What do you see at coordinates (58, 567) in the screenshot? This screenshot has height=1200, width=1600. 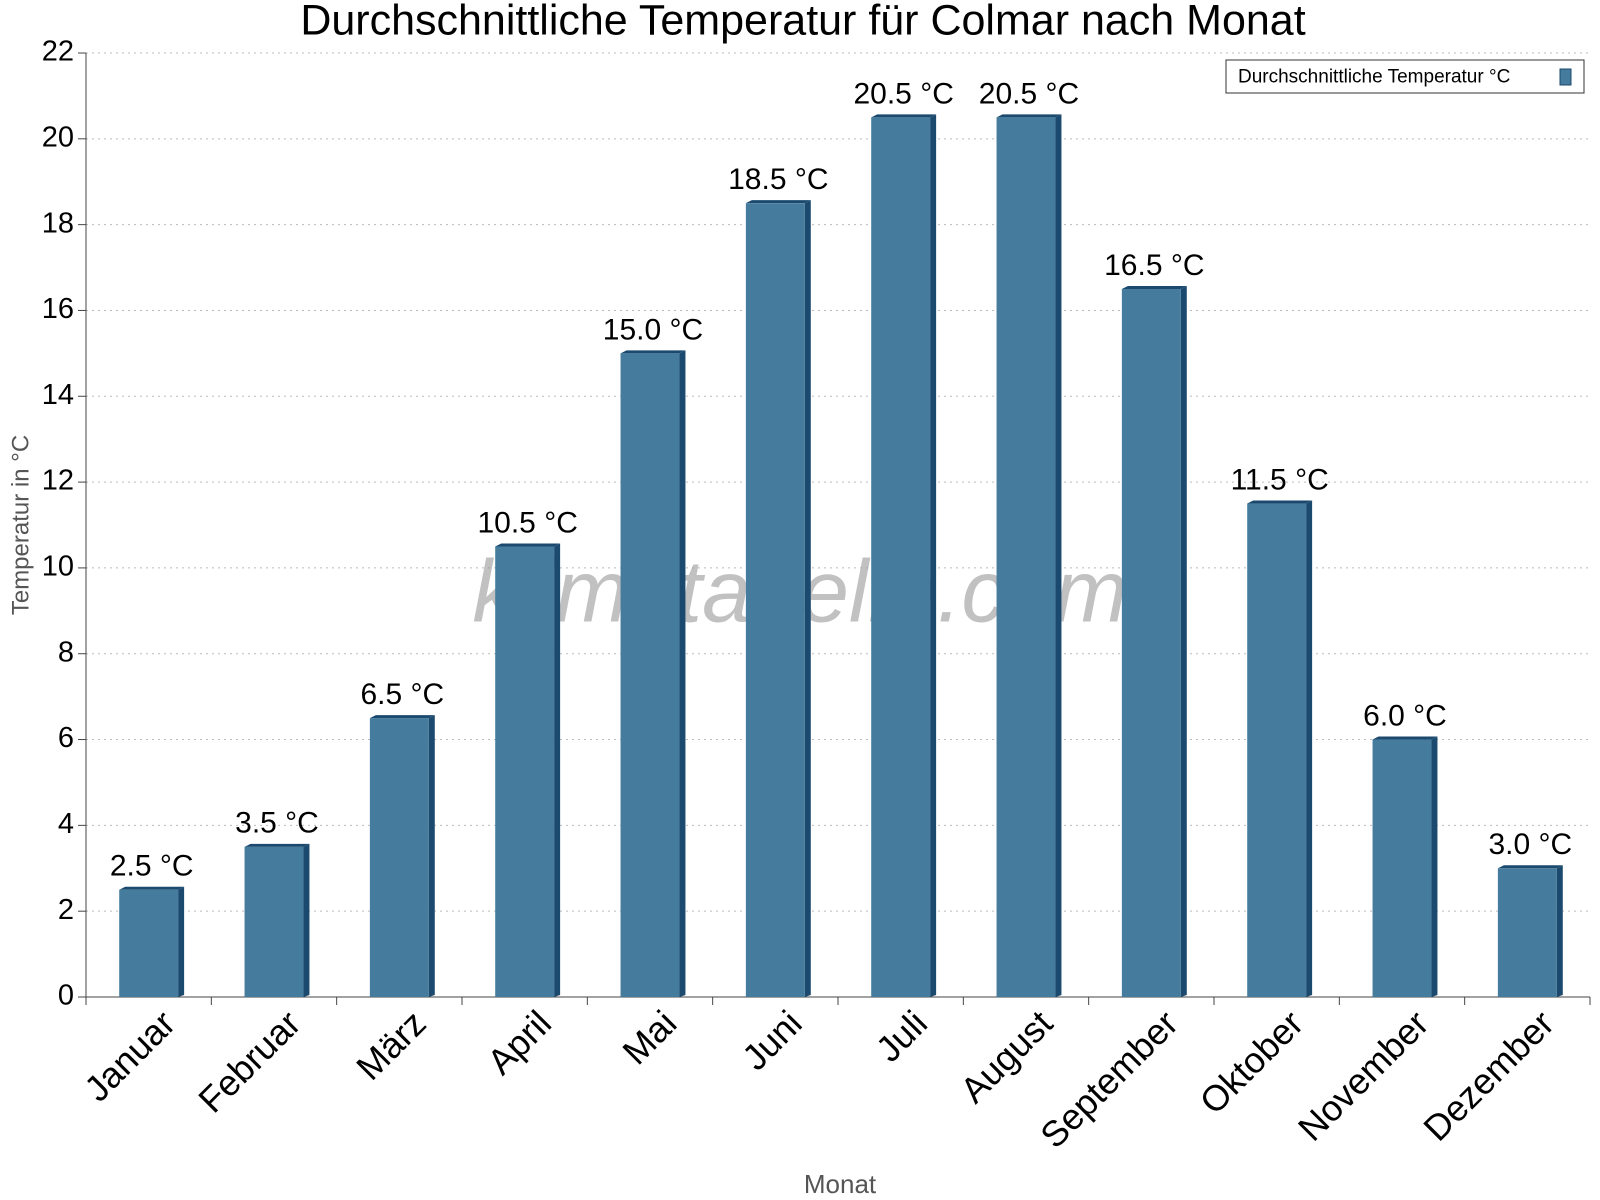 I see `y-tick-label: 10` at bounding box center [58, 567].